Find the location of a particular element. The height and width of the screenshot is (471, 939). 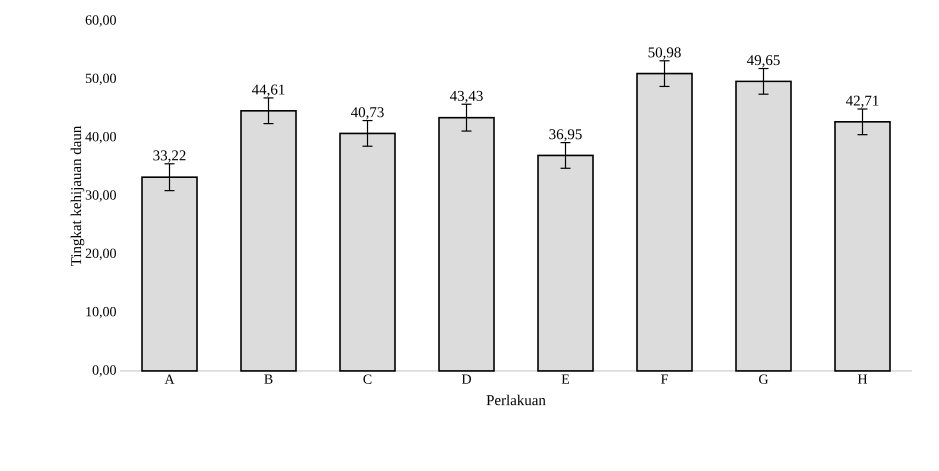

data-label: 44,61 is located at coordinates (268, 90).